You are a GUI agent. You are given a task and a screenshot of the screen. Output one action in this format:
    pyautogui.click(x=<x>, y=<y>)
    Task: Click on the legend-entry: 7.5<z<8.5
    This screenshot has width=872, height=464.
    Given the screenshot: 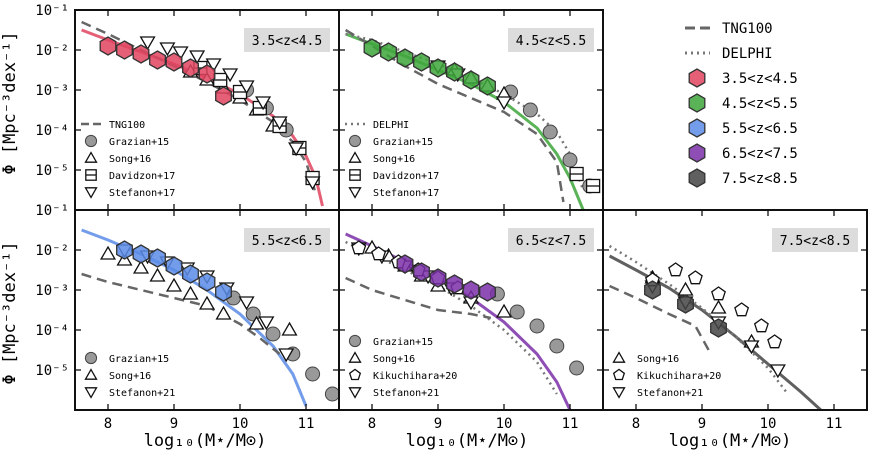 What is the action you would take?
    pyautogui.click(x=743, y=178)
    